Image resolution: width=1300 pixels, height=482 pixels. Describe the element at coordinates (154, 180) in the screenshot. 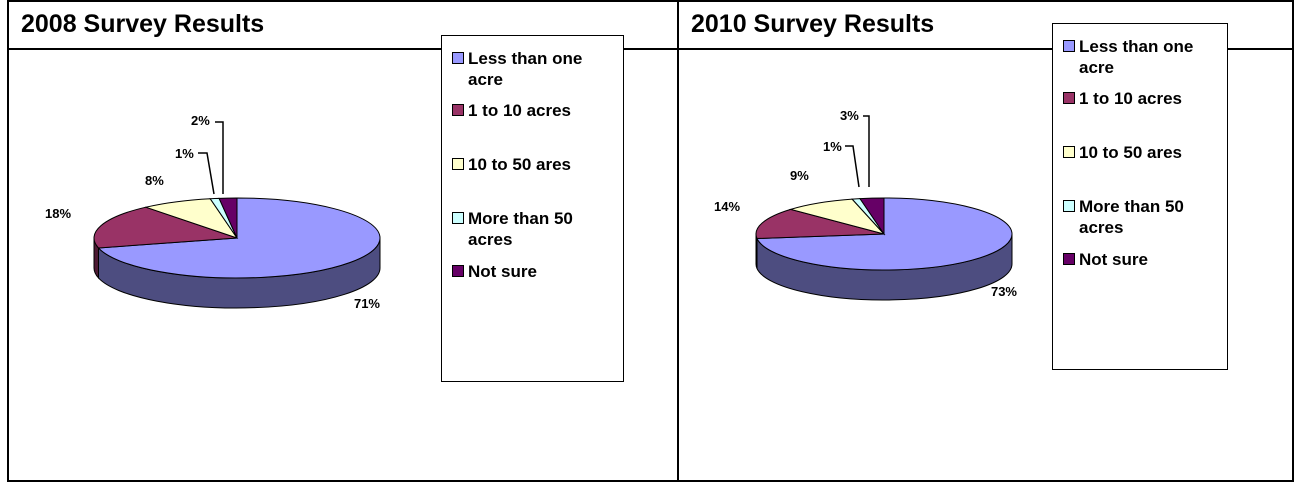

I see `data-label: 8%` at that location.